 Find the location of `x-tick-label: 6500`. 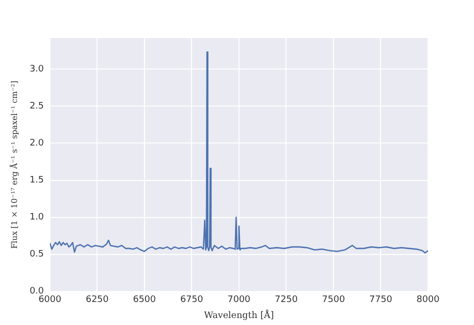

x-tick-label: 6500 is located at coordinates (144, 300).